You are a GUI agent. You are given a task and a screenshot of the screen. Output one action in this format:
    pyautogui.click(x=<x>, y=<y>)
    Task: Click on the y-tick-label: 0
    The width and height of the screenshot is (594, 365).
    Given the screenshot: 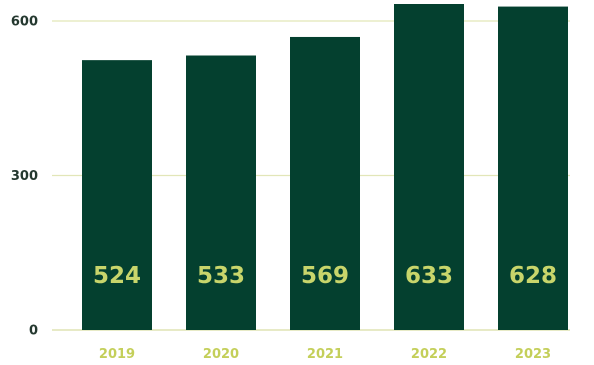 What is the action you would take?
    pyautogui.click(x=33, y=331)
    